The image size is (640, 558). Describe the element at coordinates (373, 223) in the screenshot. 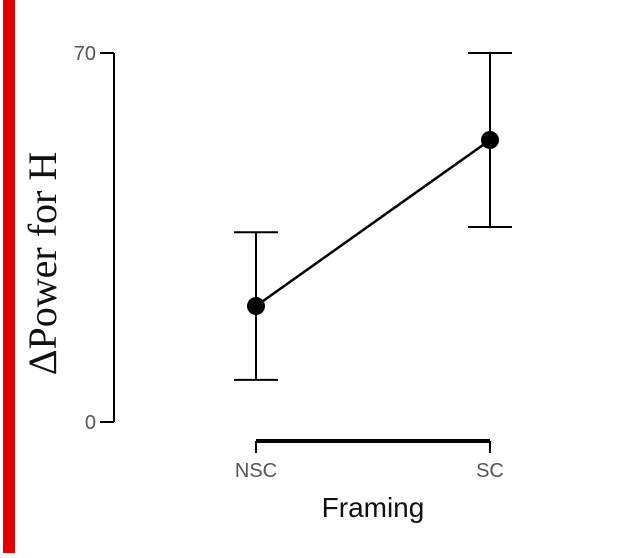

I see `series-line` at that location.